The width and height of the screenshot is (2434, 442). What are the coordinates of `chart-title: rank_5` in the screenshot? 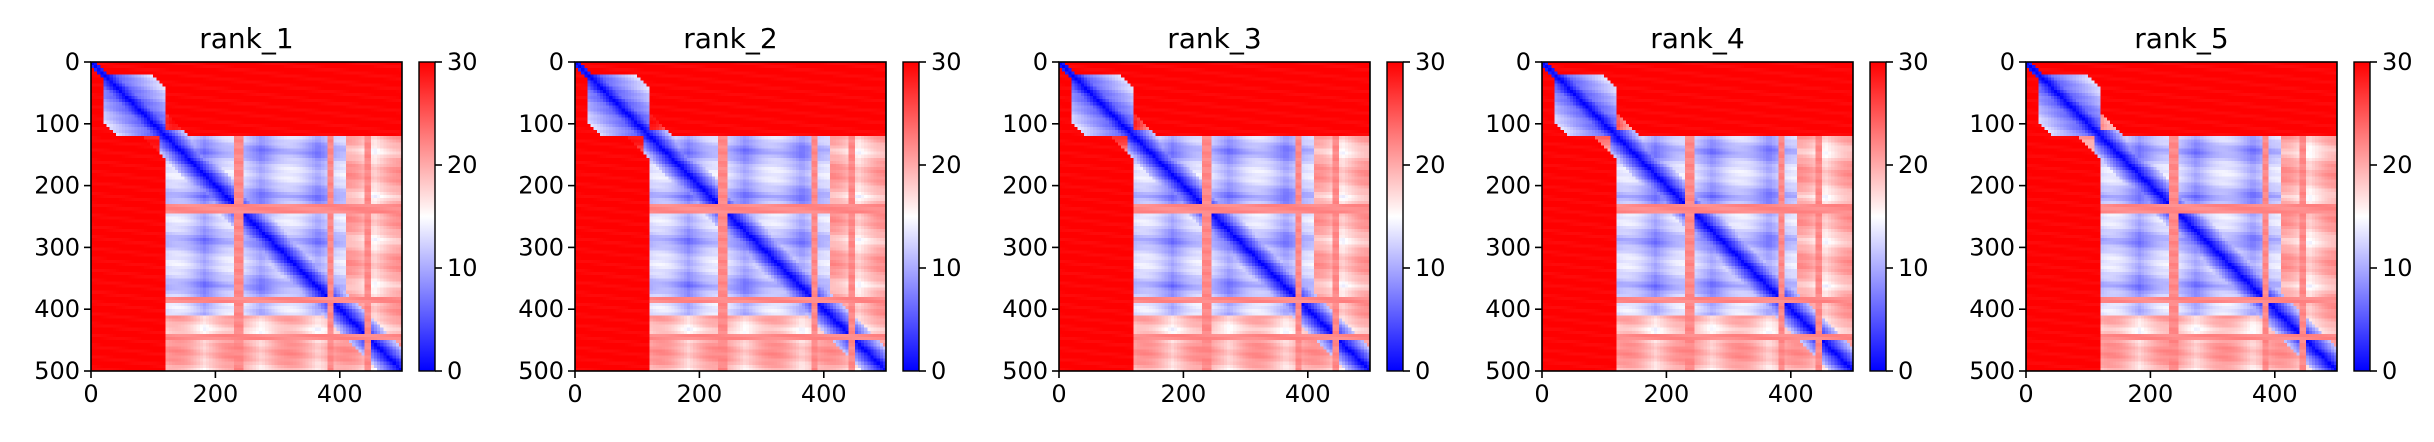 It's located at (2181, 38).